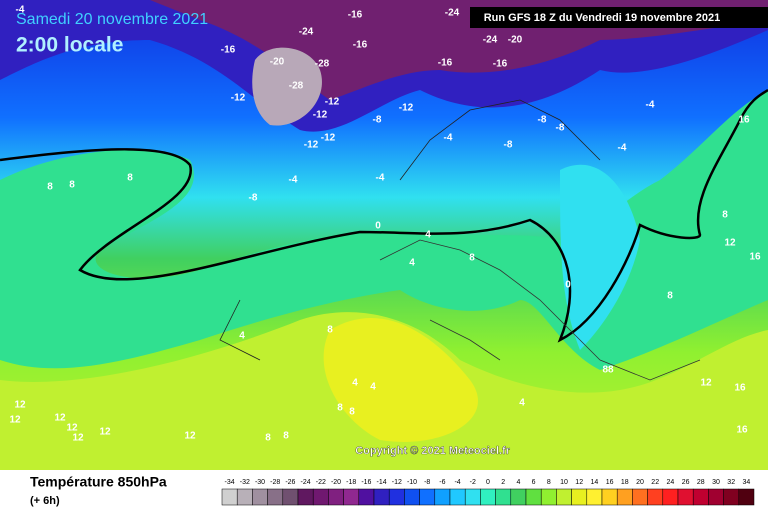  I want to click on scale-label: -16, so click(366, 482).